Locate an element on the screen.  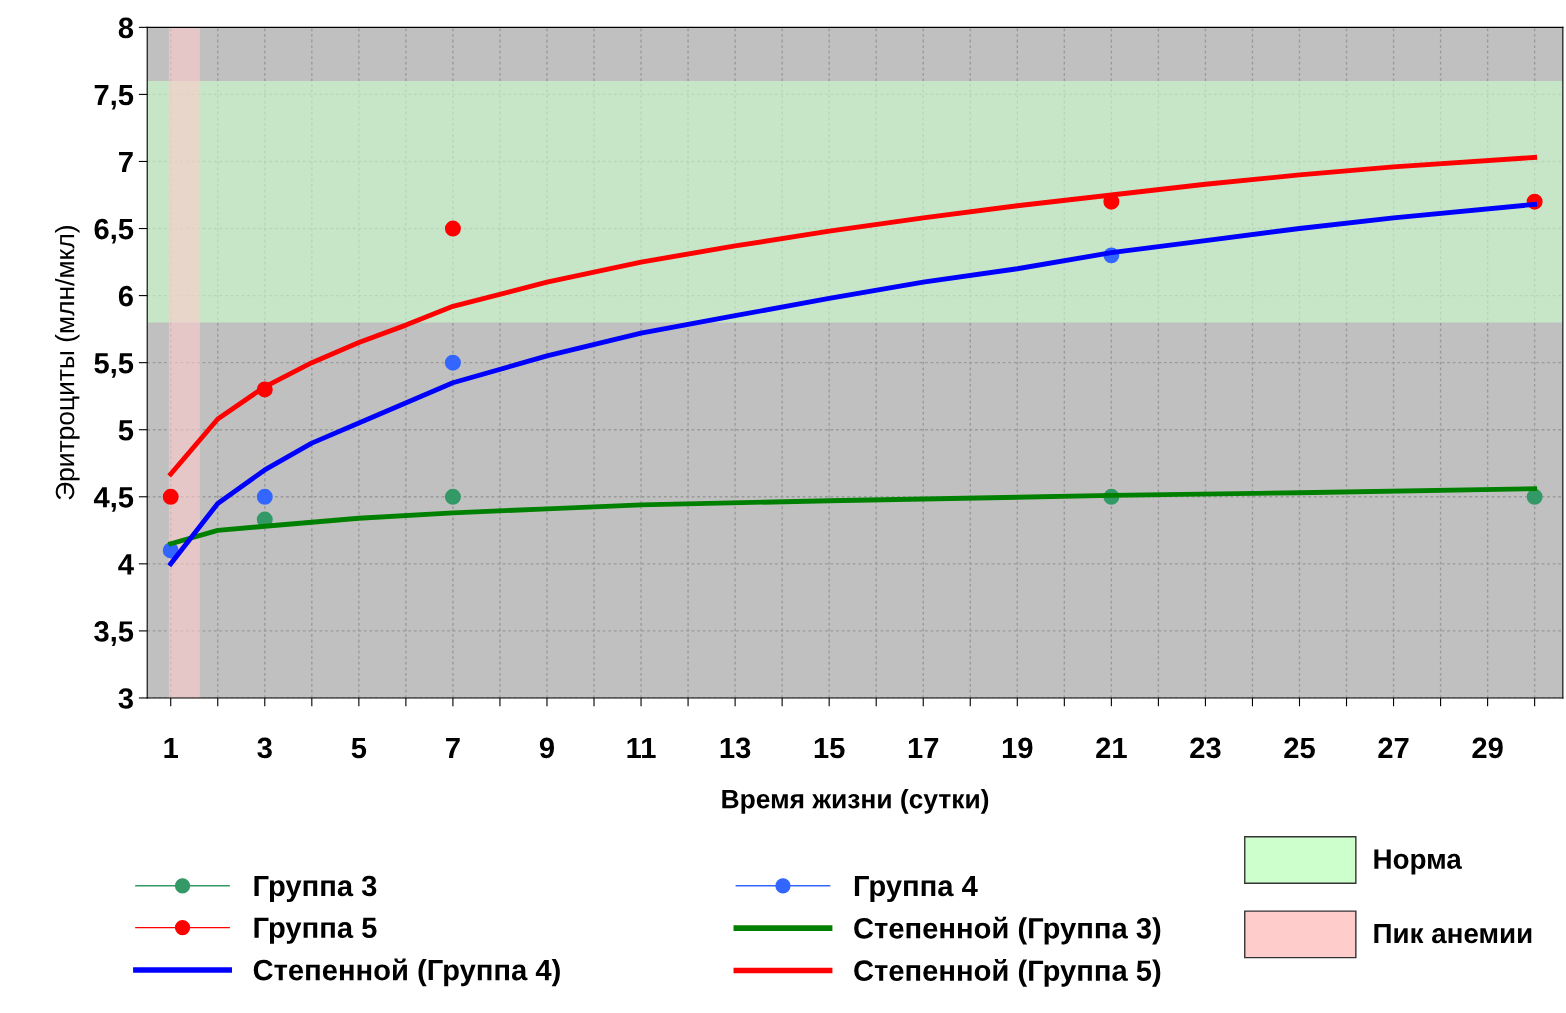
x-tick-label: 19 is located at coordinates (1017, 748).